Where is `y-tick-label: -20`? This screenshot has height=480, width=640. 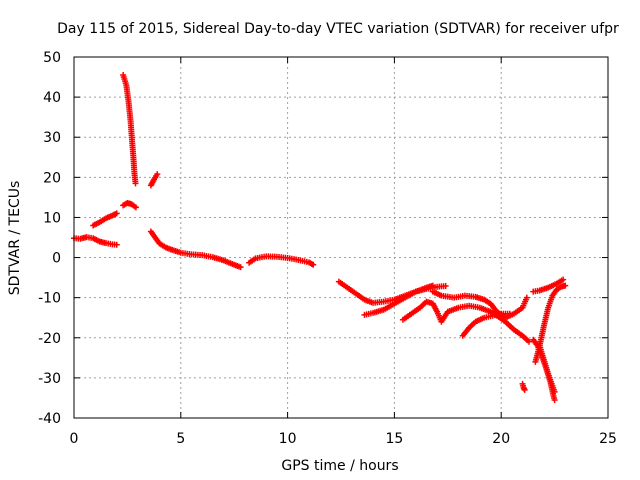
y-tick-label: -20 is located at coordinates (49, 339).